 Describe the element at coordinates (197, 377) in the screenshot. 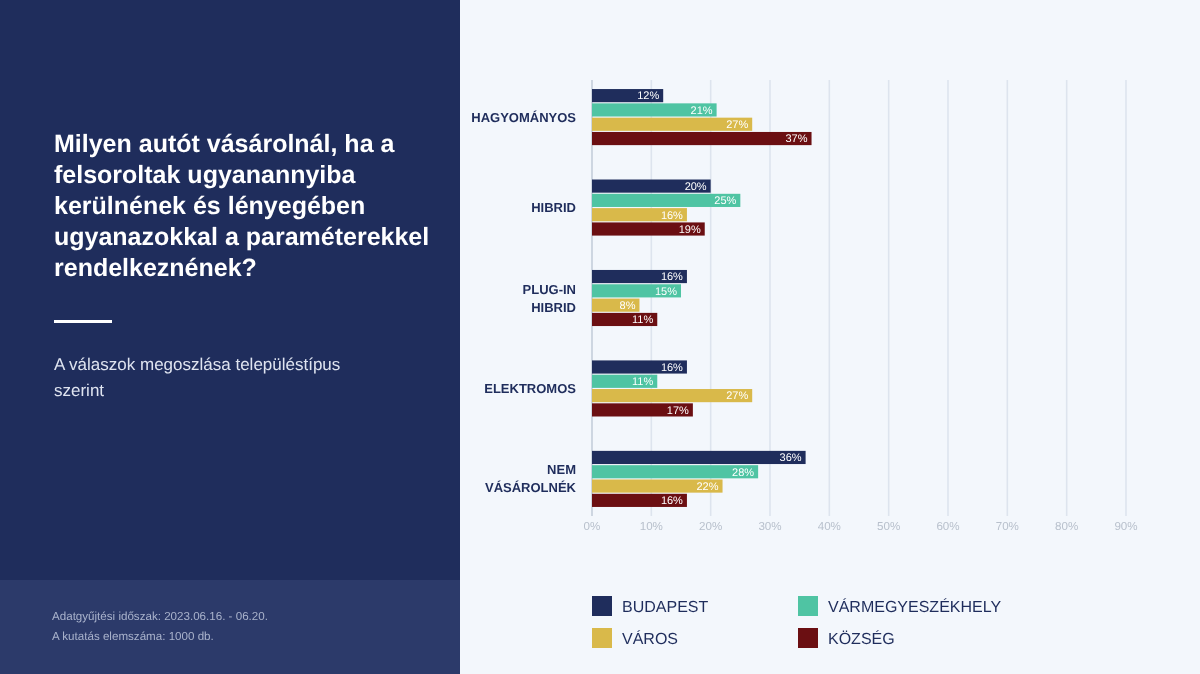

I see `text: A válaszok megoszlása településtípus szerint` at that location.